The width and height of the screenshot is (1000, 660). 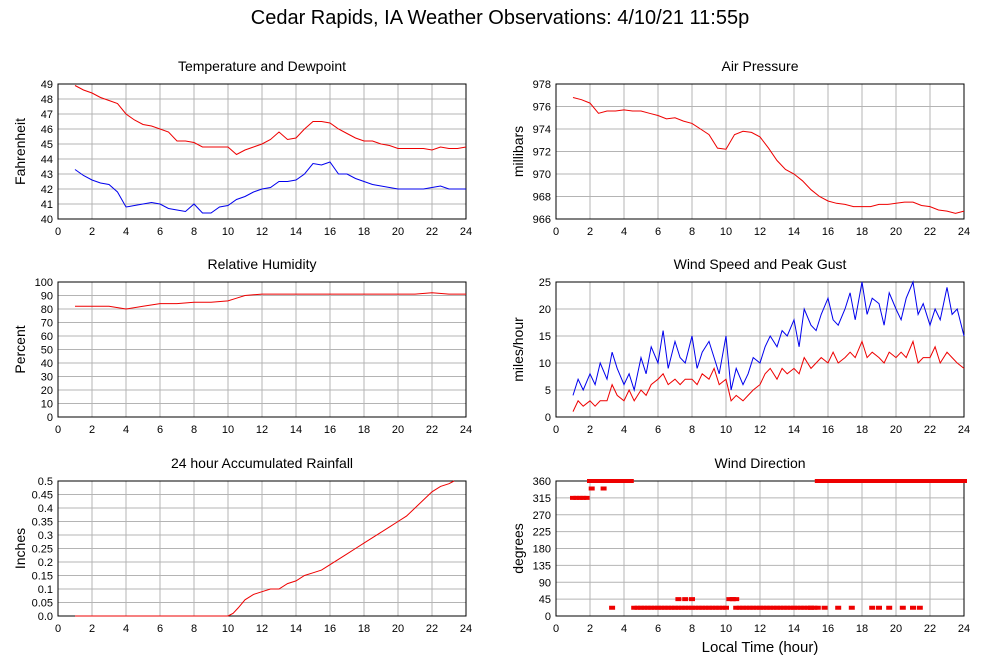 What do you see at coordinates (45, 536) in the screenshot?
I see `y-tick-label: 0.3` at bounding box center [45, 536].